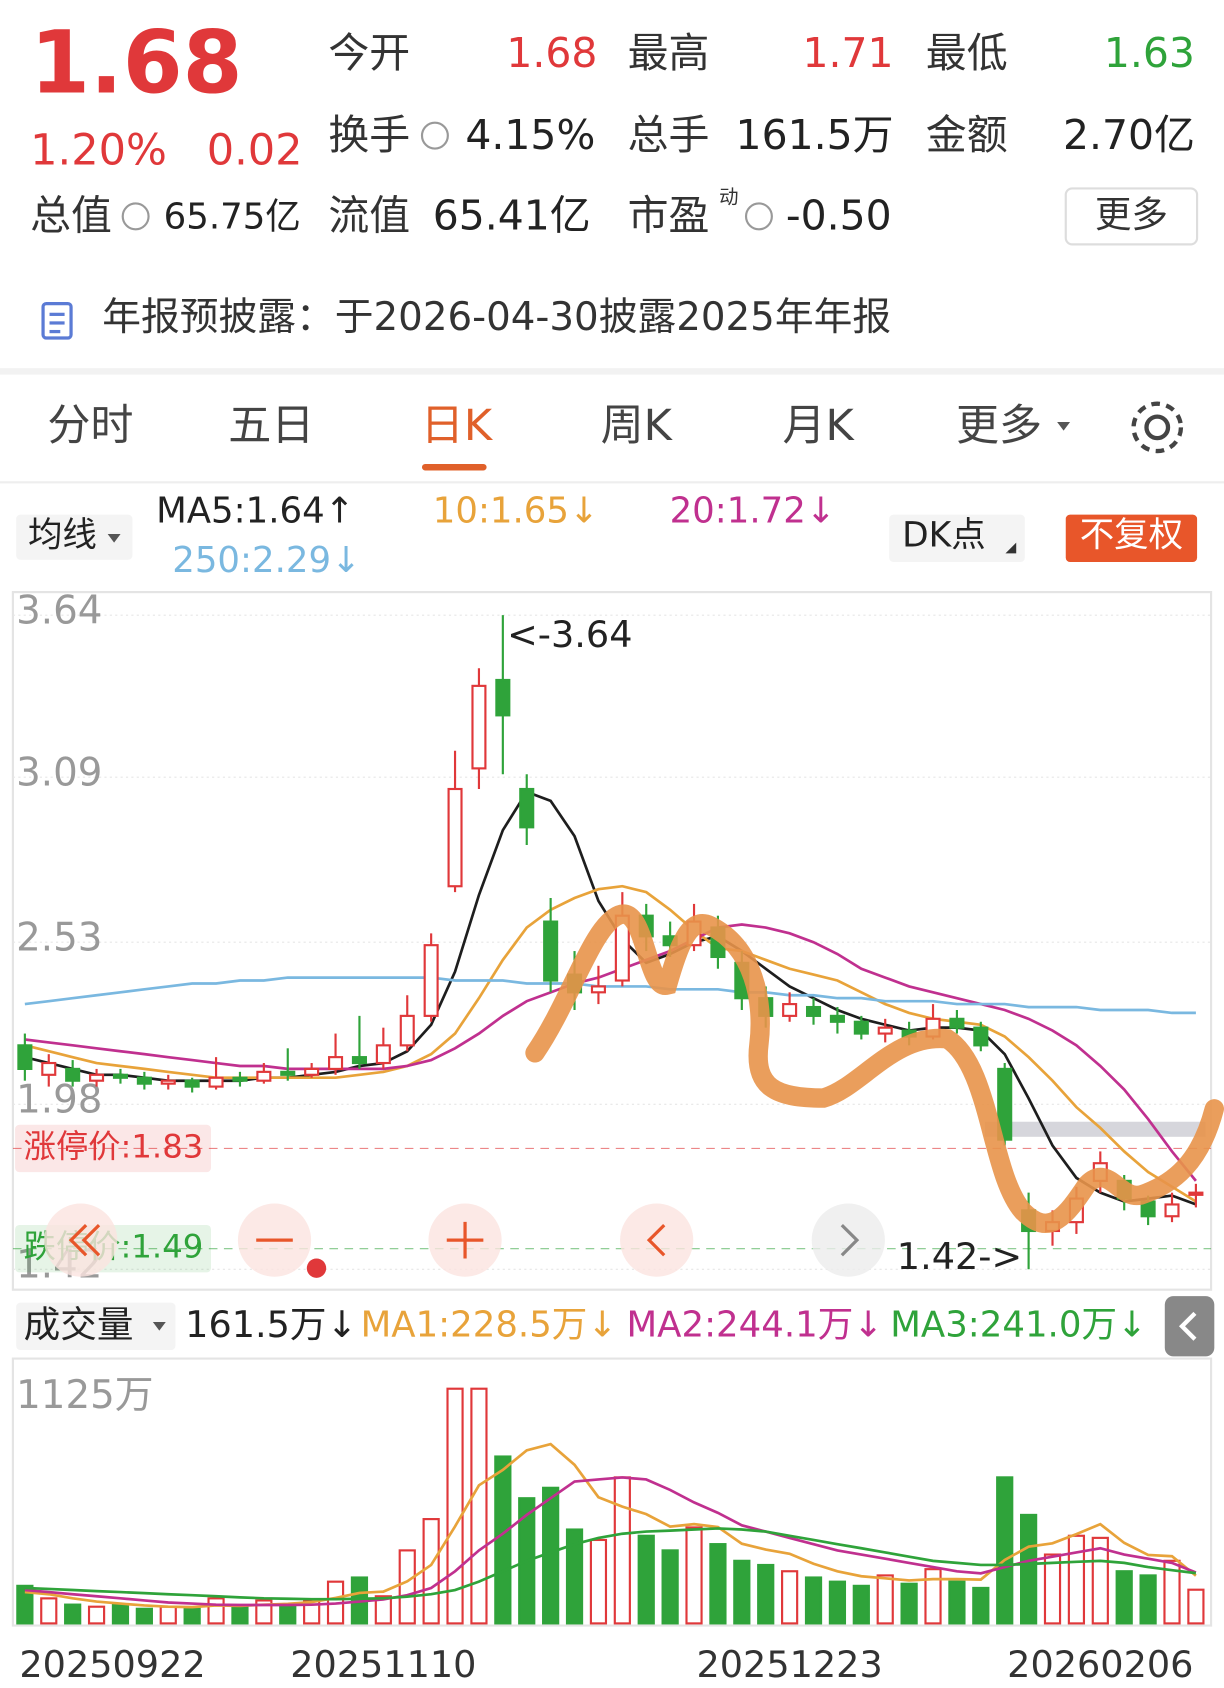 Image resolution: width=1224 pixels, height=1688 pixels. Describe the element at coordinates (447, 176) in the screenshot. I see `info-icons` at that location.